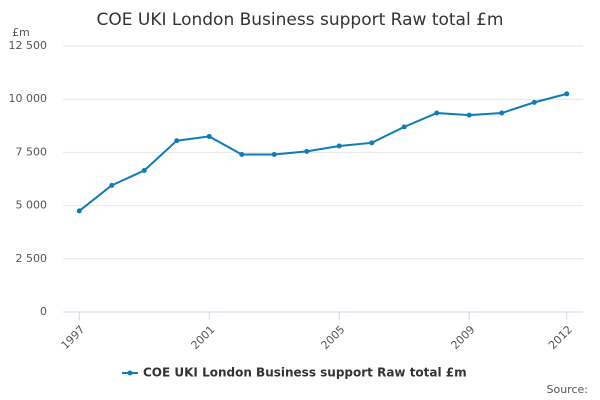  I want to click on y-tick-label: 0, so click(43, 311).